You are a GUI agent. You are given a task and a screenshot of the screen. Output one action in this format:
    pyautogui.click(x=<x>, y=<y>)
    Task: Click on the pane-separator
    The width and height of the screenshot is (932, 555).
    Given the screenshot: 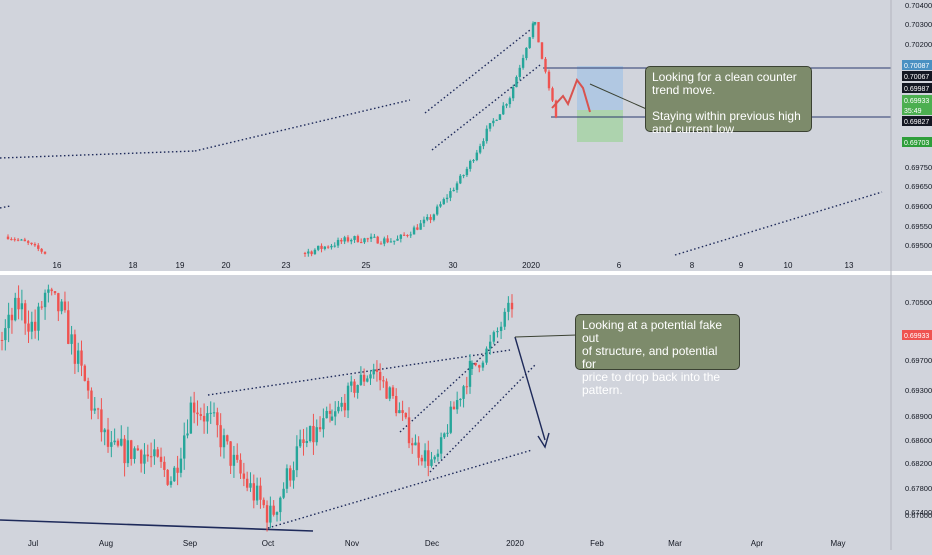 What is the action you would take?
    pyautogui.click(x=466, y=273)
    